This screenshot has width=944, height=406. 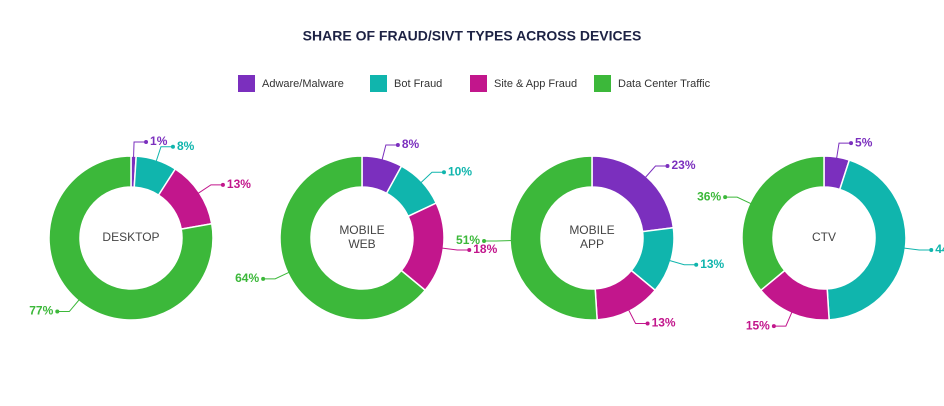 I want to click on value-label: 77%, so click(x=41, y=311).